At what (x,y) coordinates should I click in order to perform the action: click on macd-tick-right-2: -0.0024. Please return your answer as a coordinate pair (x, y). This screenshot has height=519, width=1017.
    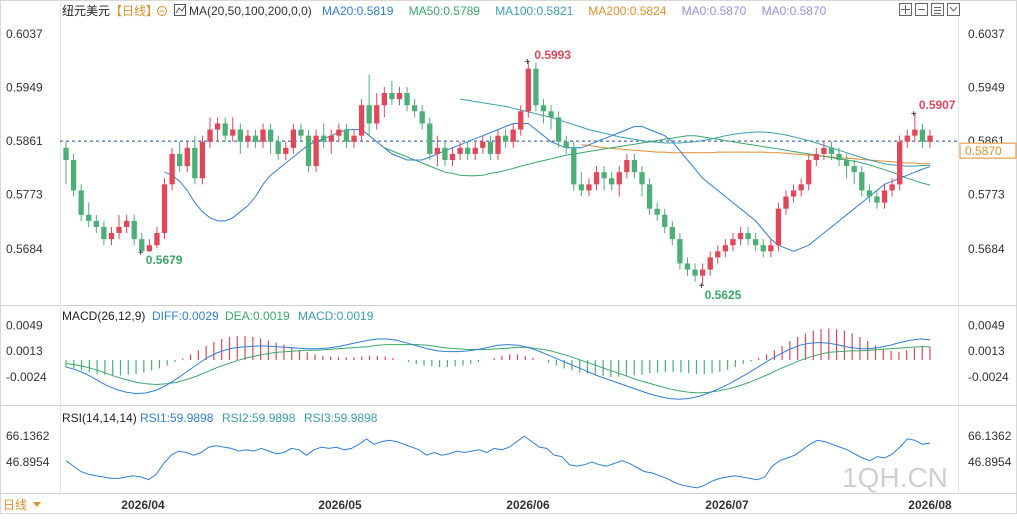
    Looking at the image, I should click on (988, 377).